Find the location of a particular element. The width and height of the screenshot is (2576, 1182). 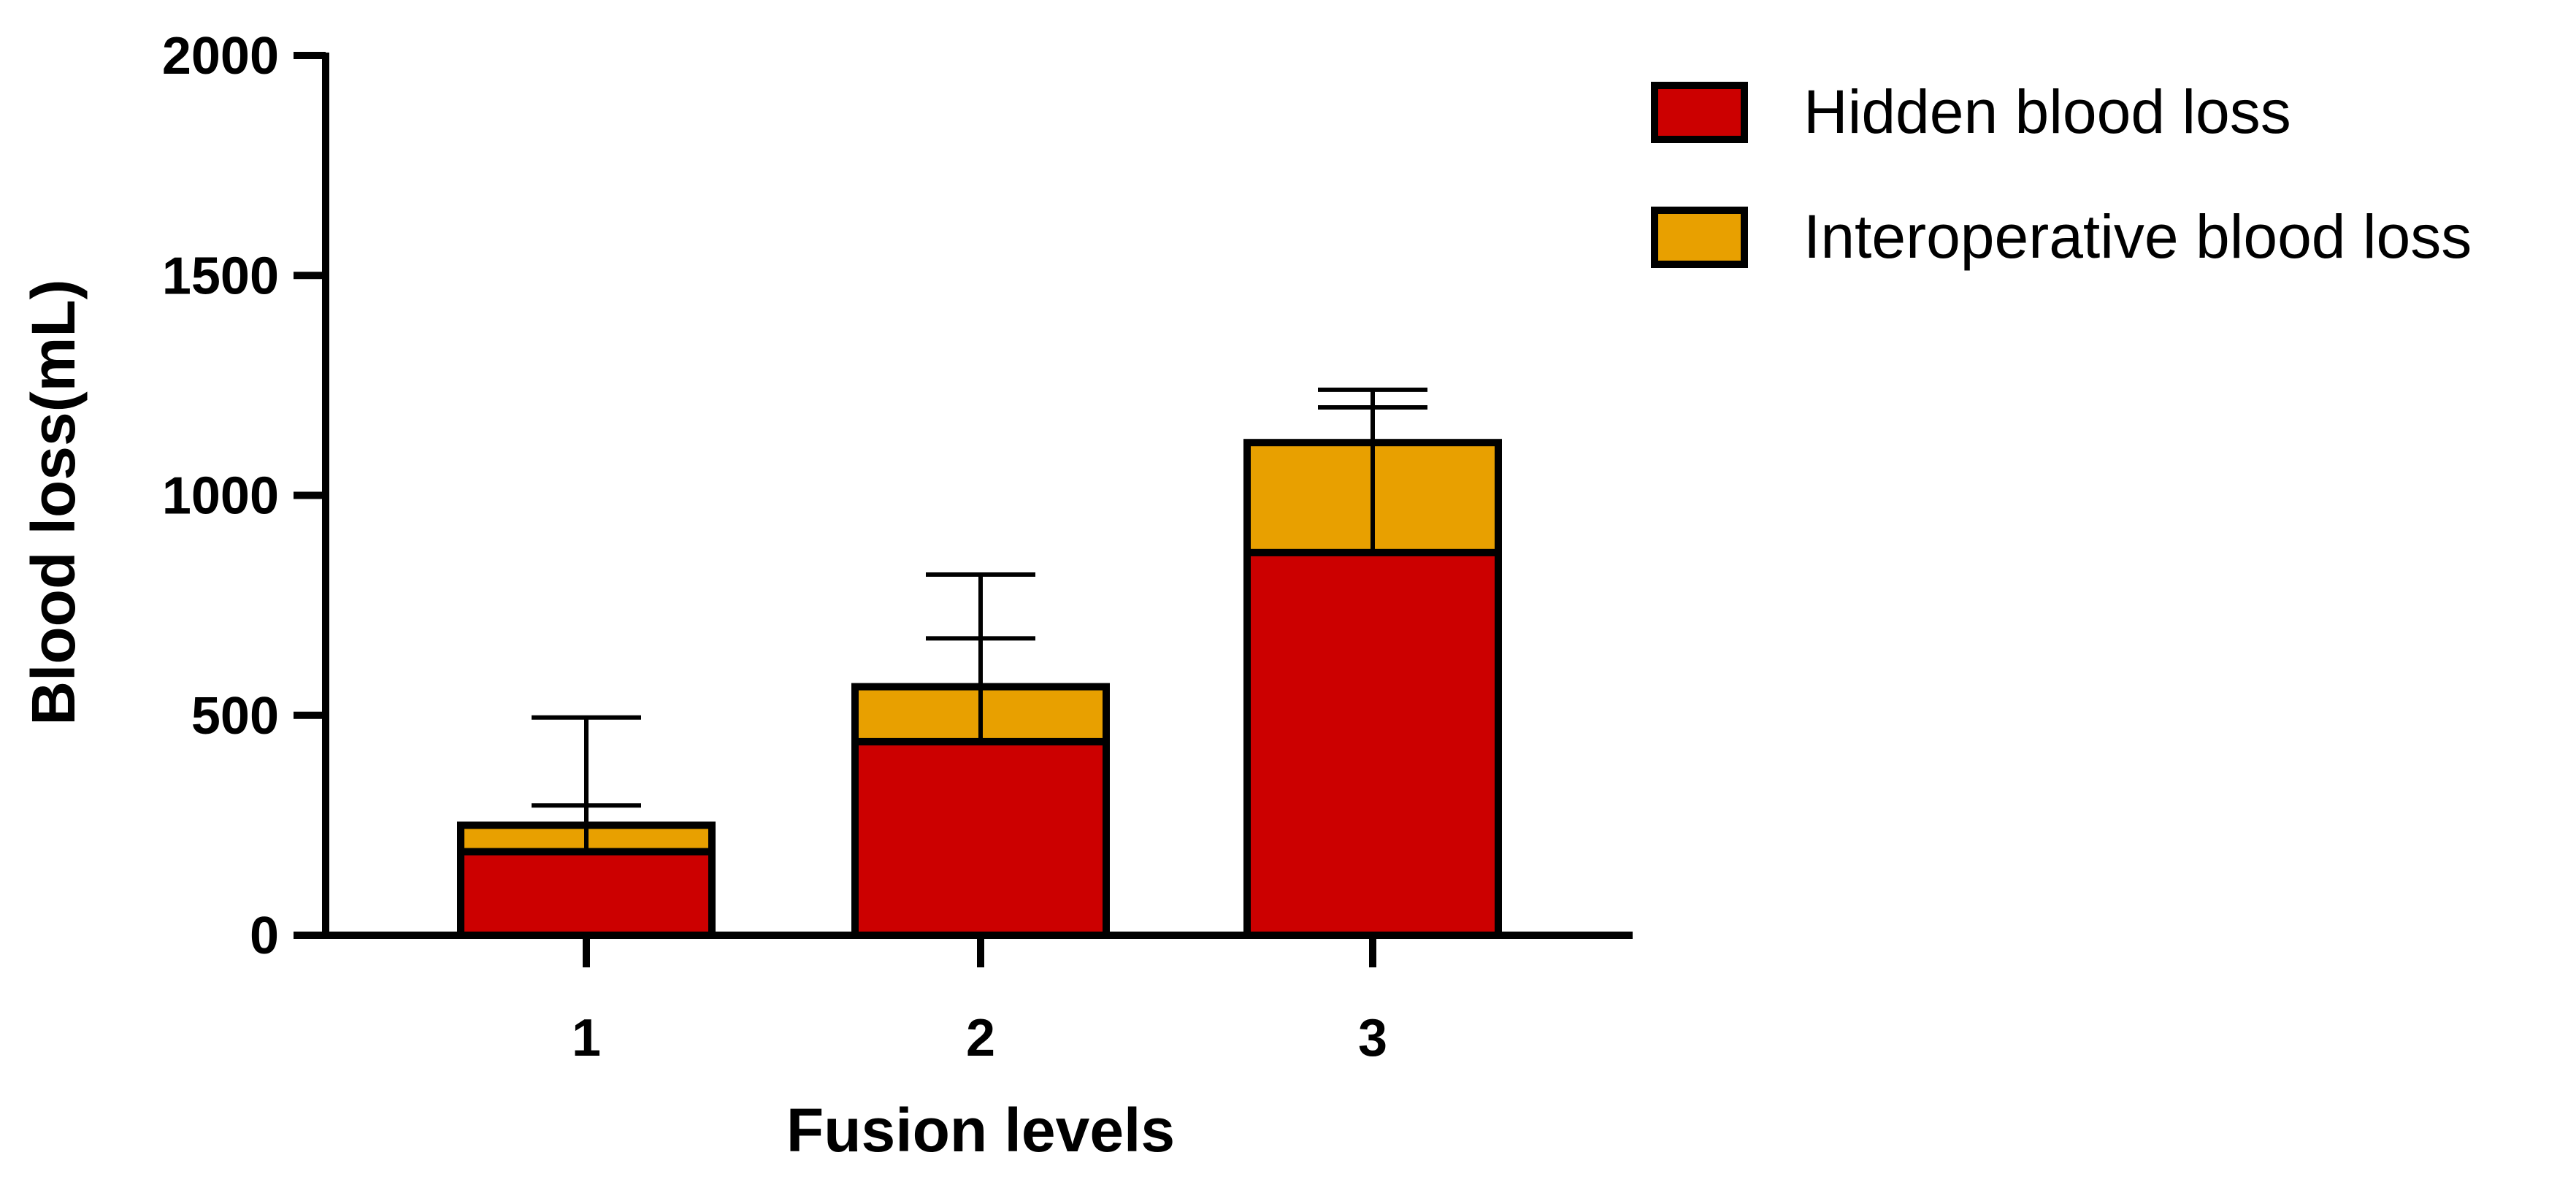

x-tick-label-1: 1 is located at coordinates (586, 1038).